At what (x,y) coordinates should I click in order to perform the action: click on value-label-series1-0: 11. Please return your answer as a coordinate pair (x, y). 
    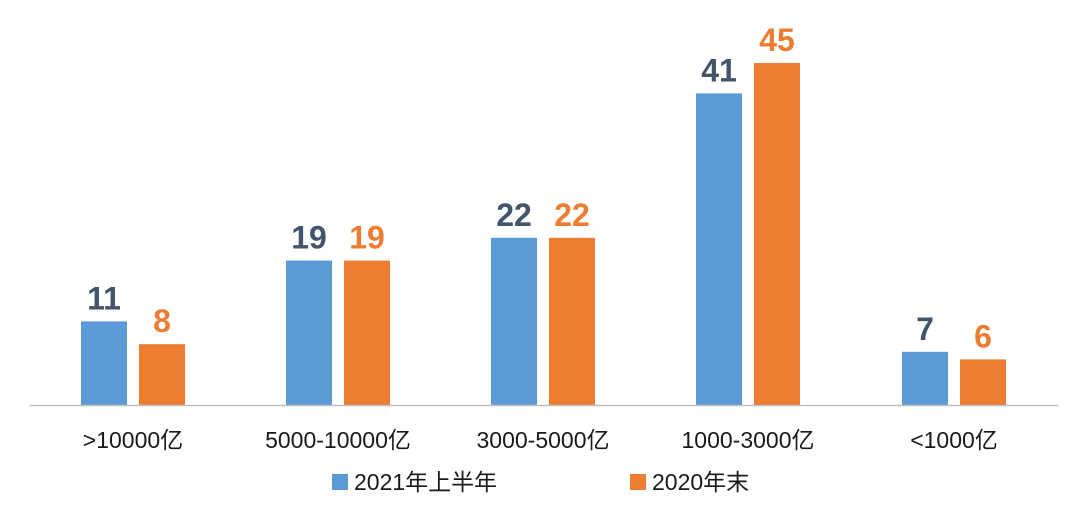
    Looking at the image, I should click on (104, 298).